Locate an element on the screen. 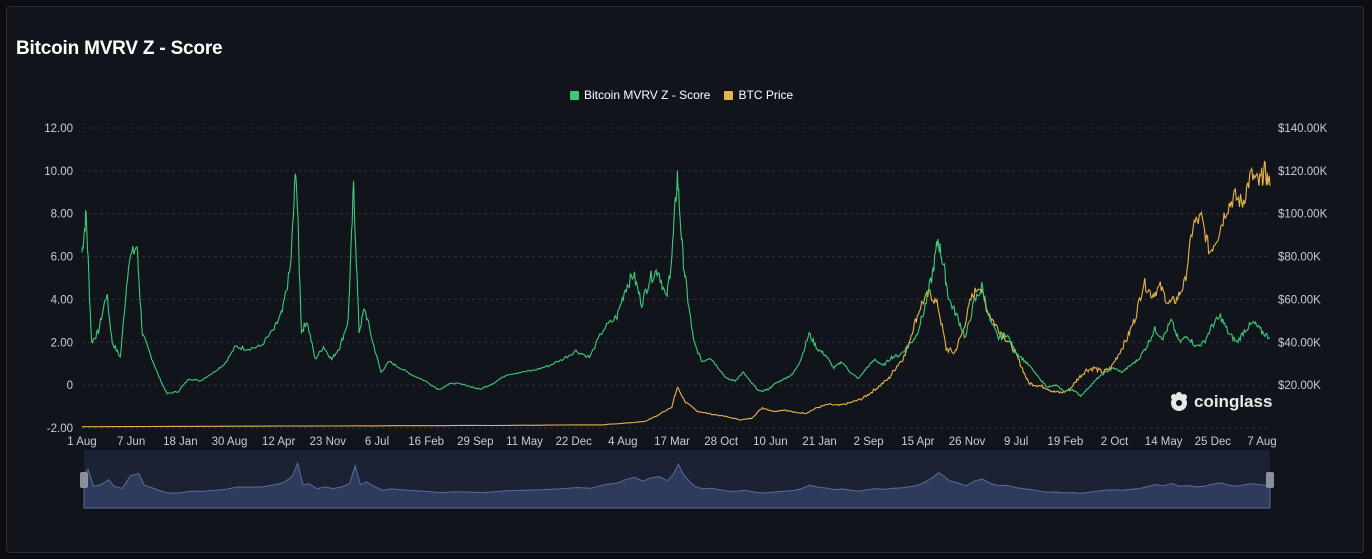  watermark: coinglass is located at coordinates (1220, 402).